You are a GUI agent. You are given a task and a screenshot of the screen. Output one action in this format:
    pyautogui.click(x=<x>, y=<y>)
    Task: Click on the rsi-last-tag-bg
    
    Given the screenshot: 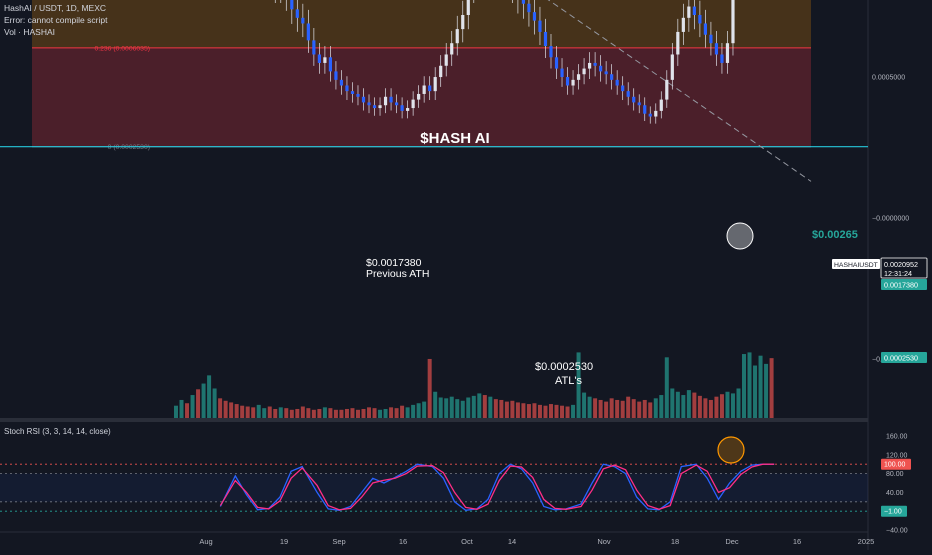 What is the action you would take?
    pyautogui.click(x=896, y=464)
    